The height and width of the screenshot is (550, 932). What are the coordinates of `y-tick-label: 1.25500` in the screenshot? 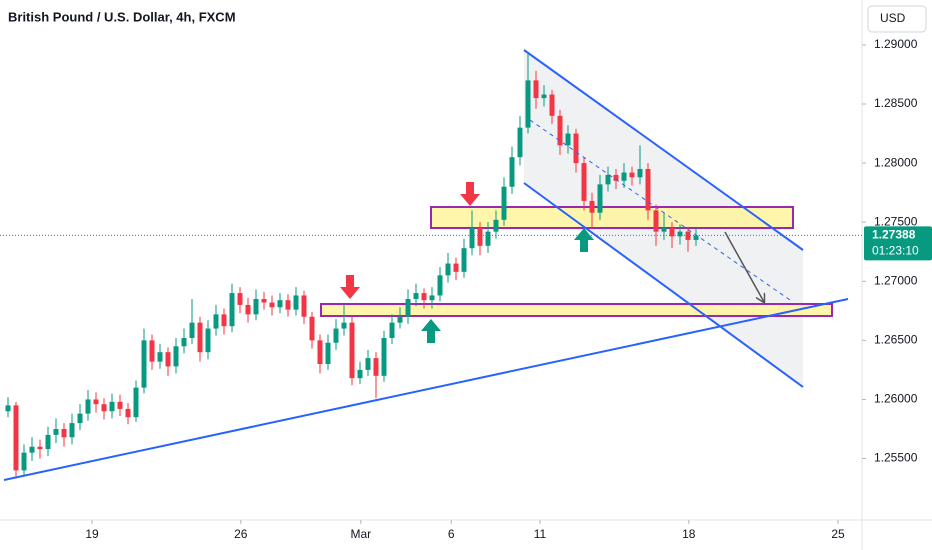 It's located at (896, 458).